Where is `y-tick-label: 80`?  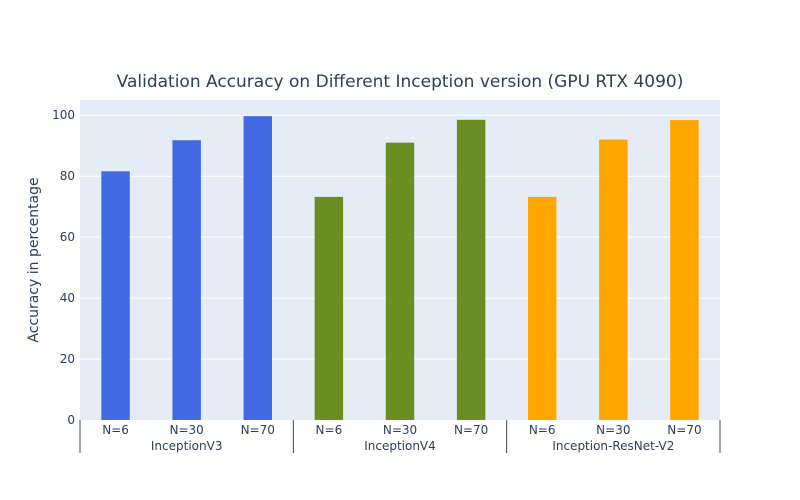
y-tick-label: 80 is located at coordinates (67, 176).